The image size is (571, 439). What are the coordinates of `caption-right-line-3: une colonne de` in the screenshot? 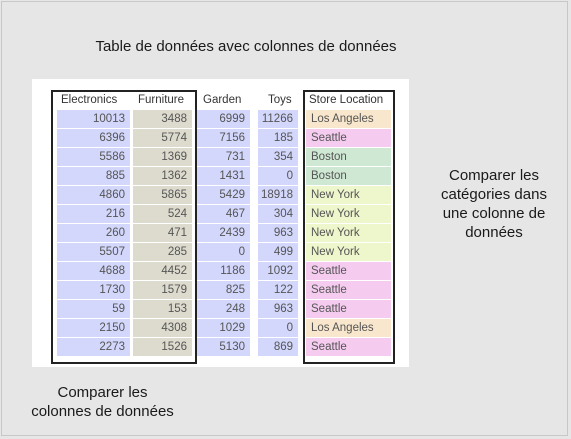 It's located at (494, 213).